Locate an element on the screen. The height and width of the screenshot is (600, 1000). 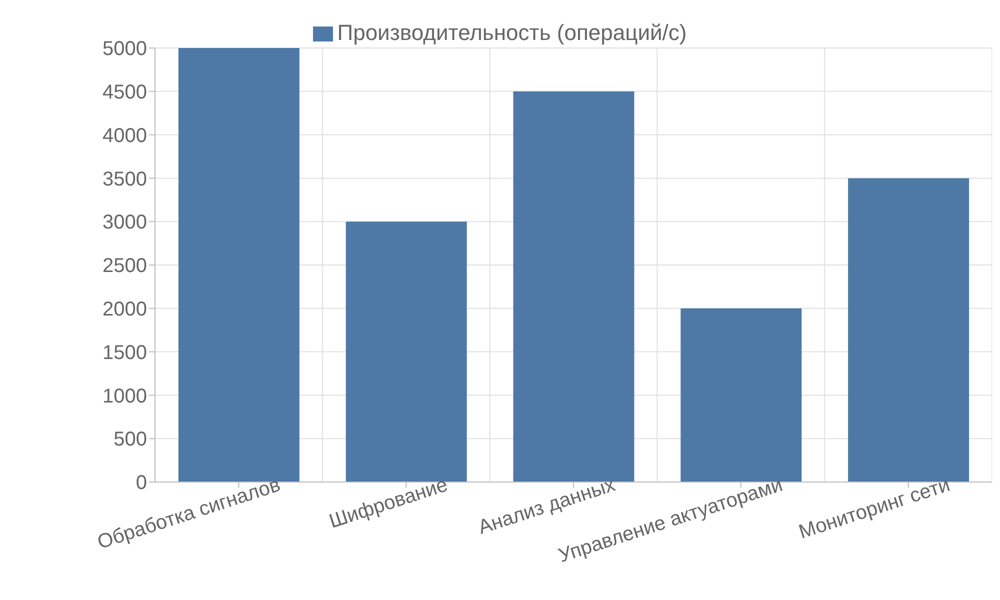
y-tick-label: 2500 is located at coordinates (124, 266).